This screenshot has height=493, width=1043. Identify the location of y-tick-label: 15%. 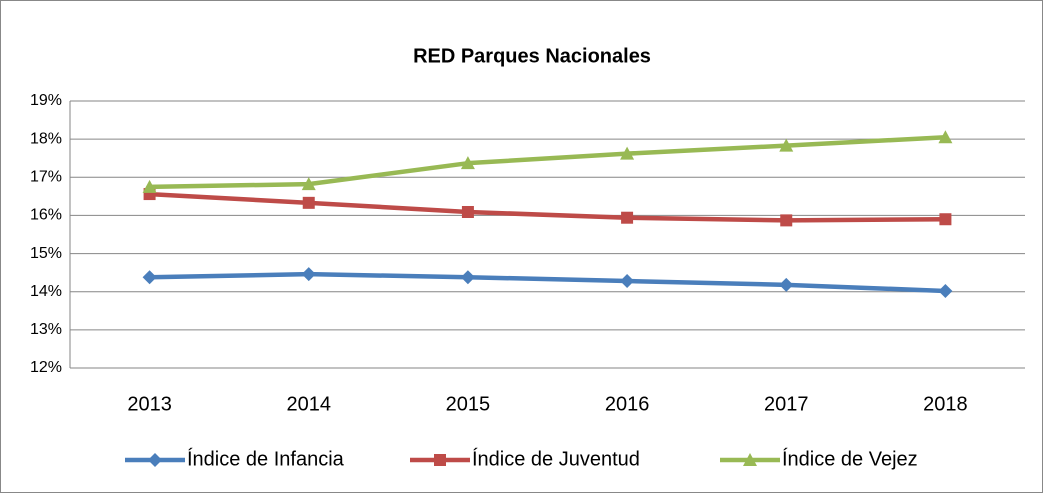
(46, 253).